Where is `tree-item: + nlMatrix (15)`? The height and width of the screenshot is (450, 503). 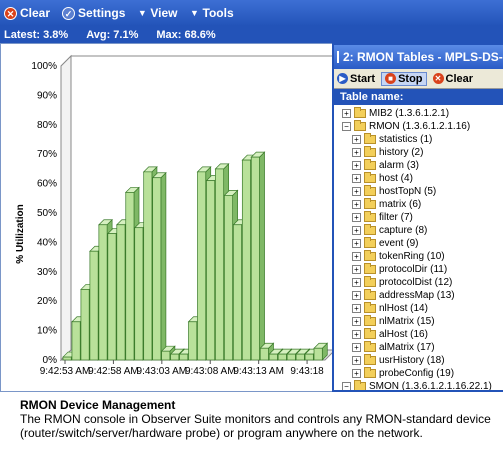 tree-item: + nlMatrix (15) is located at coordinates (418, 321).